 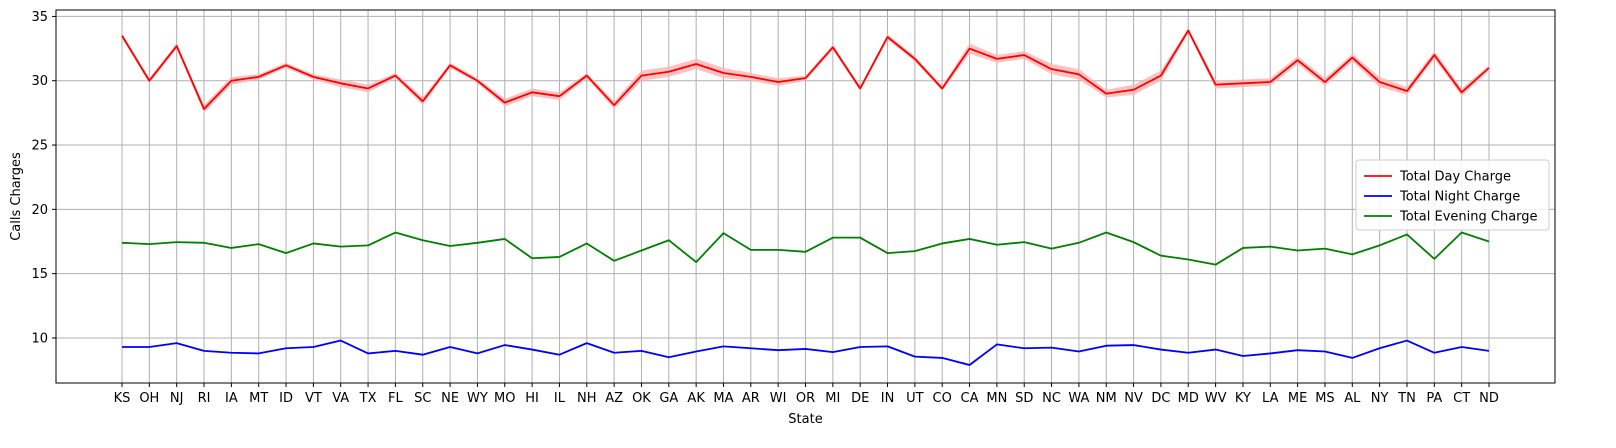 What do you see at coordinates (313, 398) in the screenshot?
I see `x-tick-label: VT` at bounding box center [313, 398].